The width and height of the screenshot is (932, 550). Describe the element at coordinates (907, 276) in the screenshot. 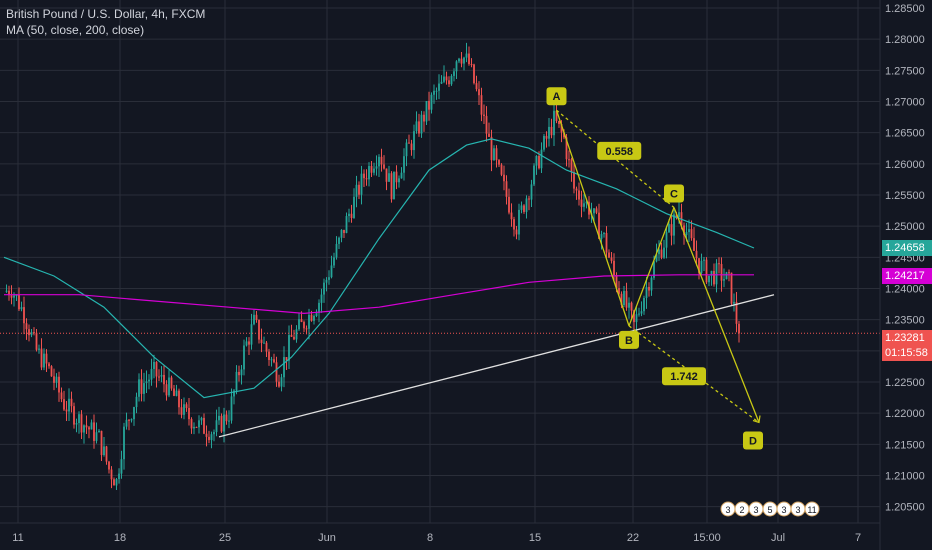

I see `price-tag: 1.24217` at that location.